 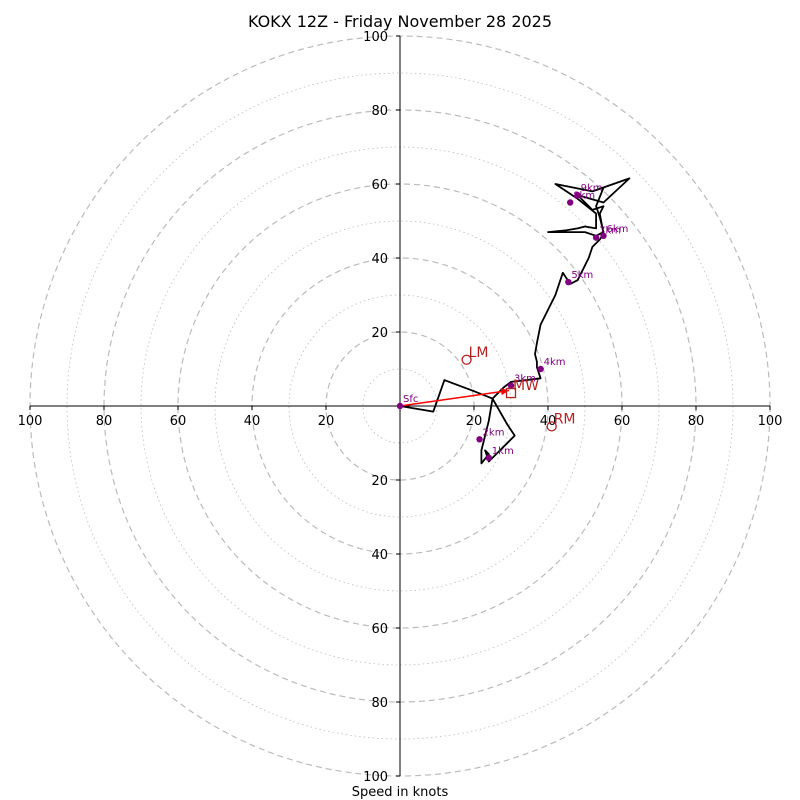 What do you see at coordinates (555, 362) in the screenshot?
I see `height-label-4km: 4km` at bounding box center [555, 362].